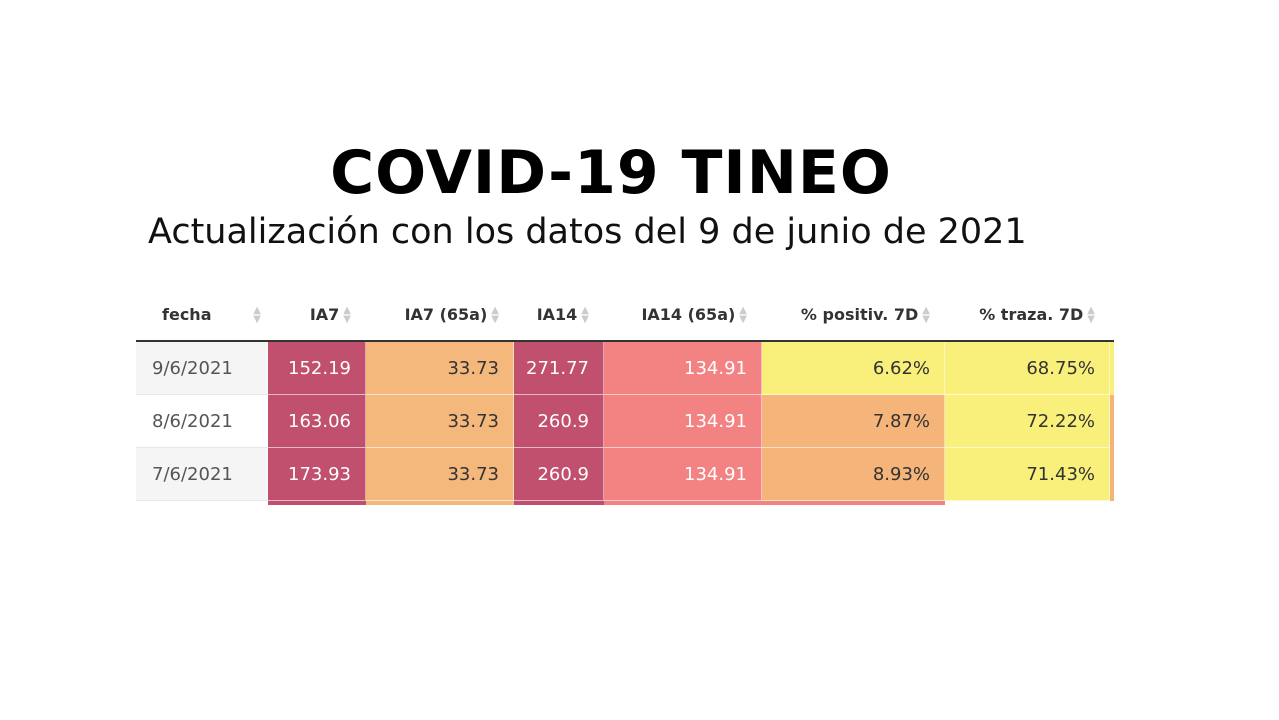 The height and width of the screenshot is (720, 1279). What do you see at coordinates (317, 474) in the screenshot?
I see `value-cell: 173.93` at bounding box center [317, 474].